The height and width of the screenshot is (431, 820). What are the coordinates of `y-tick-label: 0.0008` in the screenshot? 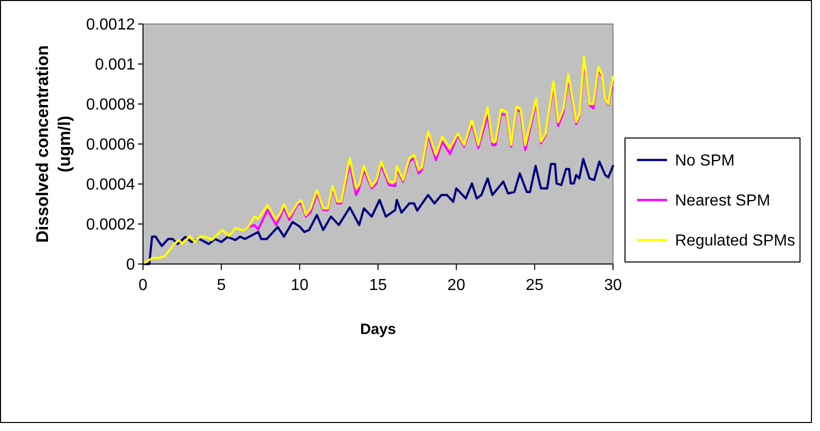 It's located at (111, 105).